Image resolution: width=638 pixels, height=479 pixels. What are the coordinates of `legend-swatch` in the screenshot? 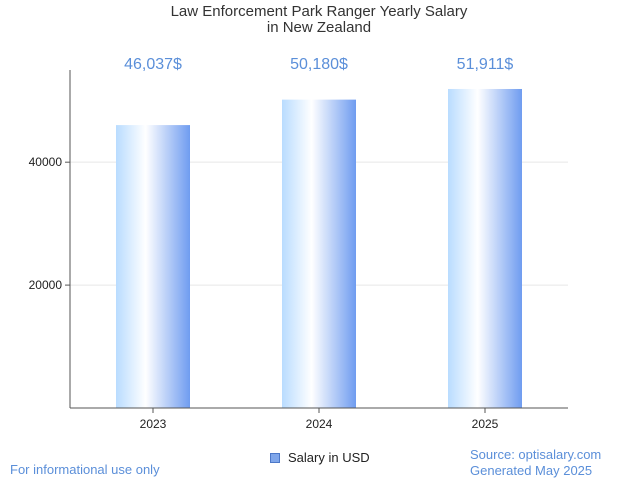 It's located at (275, 457).